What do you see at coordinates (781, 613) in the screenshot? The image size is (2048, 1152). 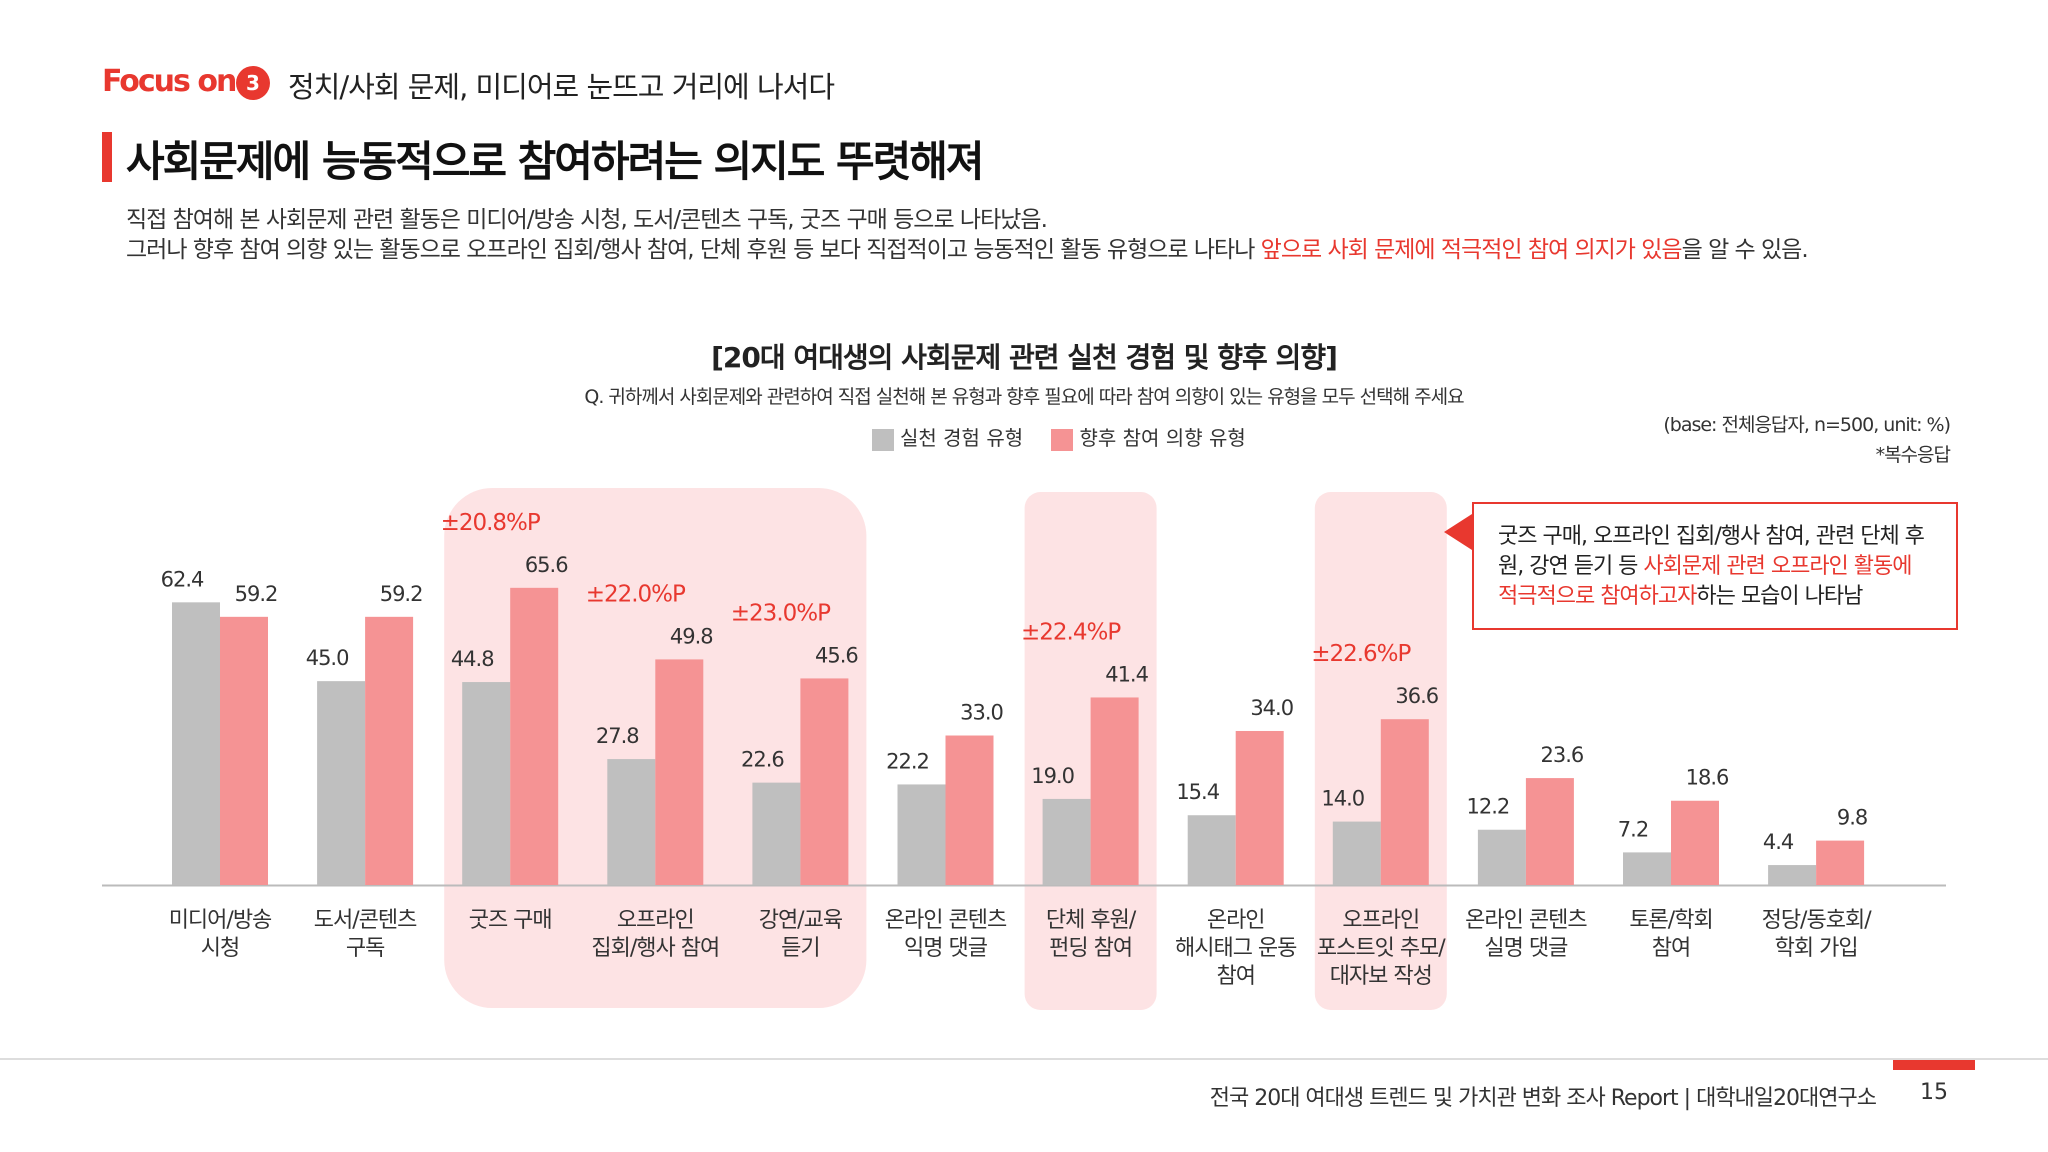 I see `difference-label: ±23.0%P` at bounding box center [781, 613].